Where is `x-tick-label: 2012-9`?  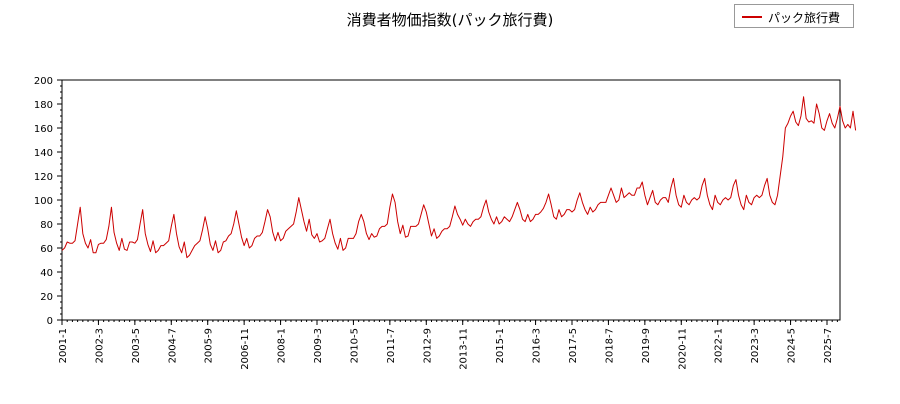 x-tick-label: 2012-9 is located at coordinates (427, 345).